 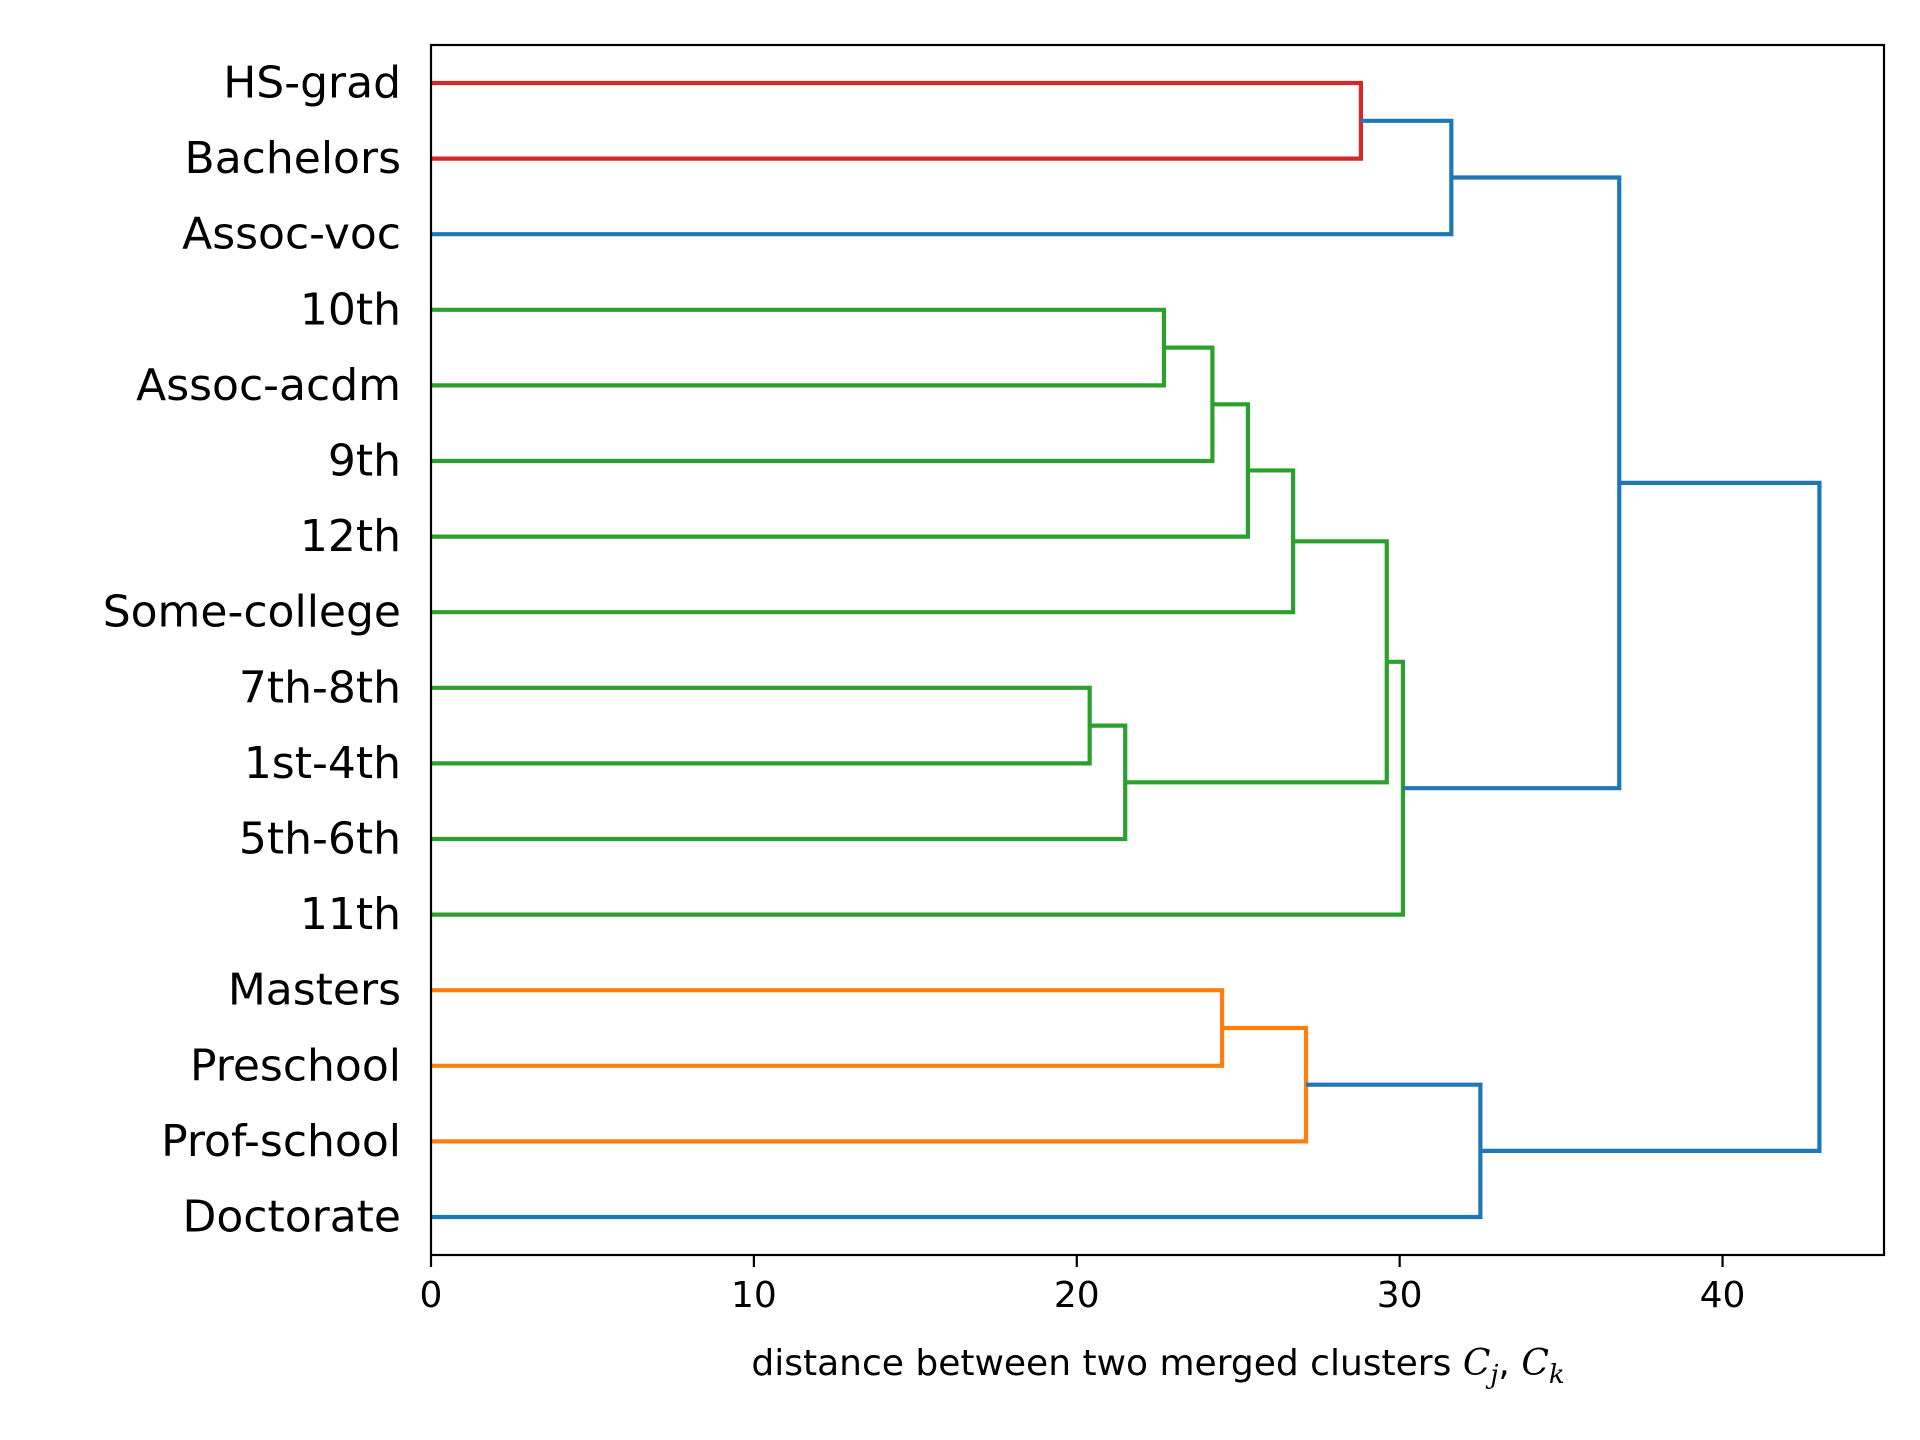 I want to click on dendrogram-link-m7-5th-6th, so click(x=779, y=782).